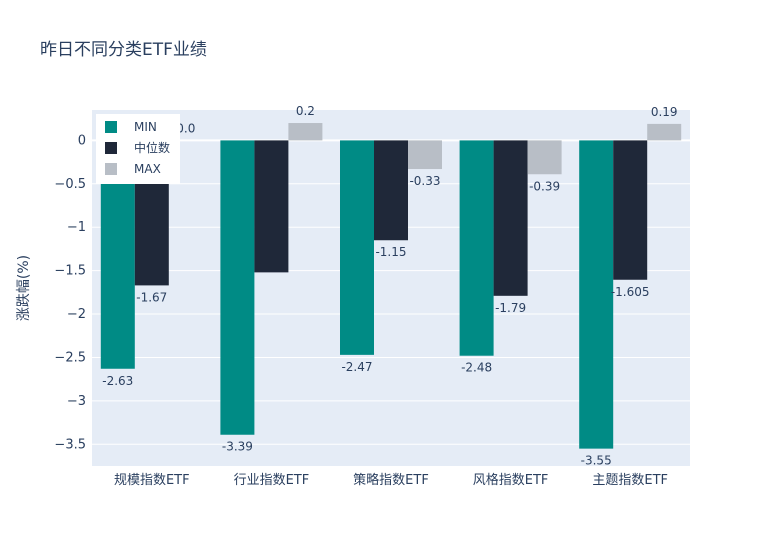 Image resolution: width=779 pixels, height=556 pixels. I want to click on data-label: -0.39, so click(544, 186).